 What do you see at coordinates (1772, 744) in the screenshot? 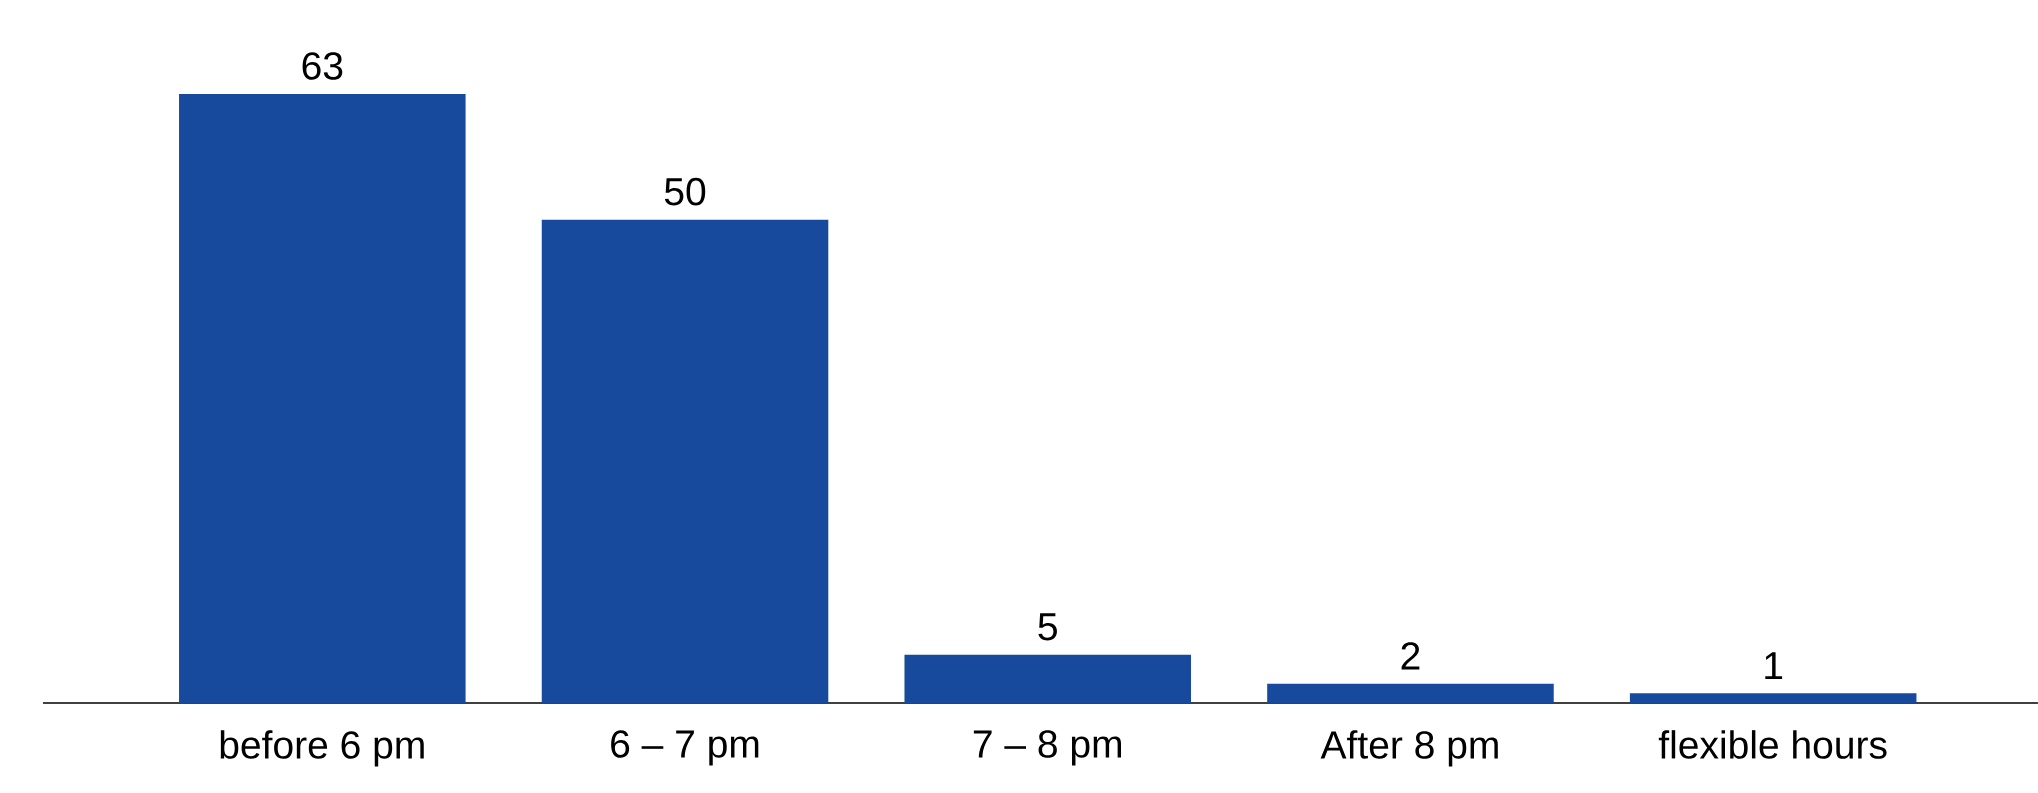
I see `x-tick-label: flexible hours` at bounding box center [1772, 744].